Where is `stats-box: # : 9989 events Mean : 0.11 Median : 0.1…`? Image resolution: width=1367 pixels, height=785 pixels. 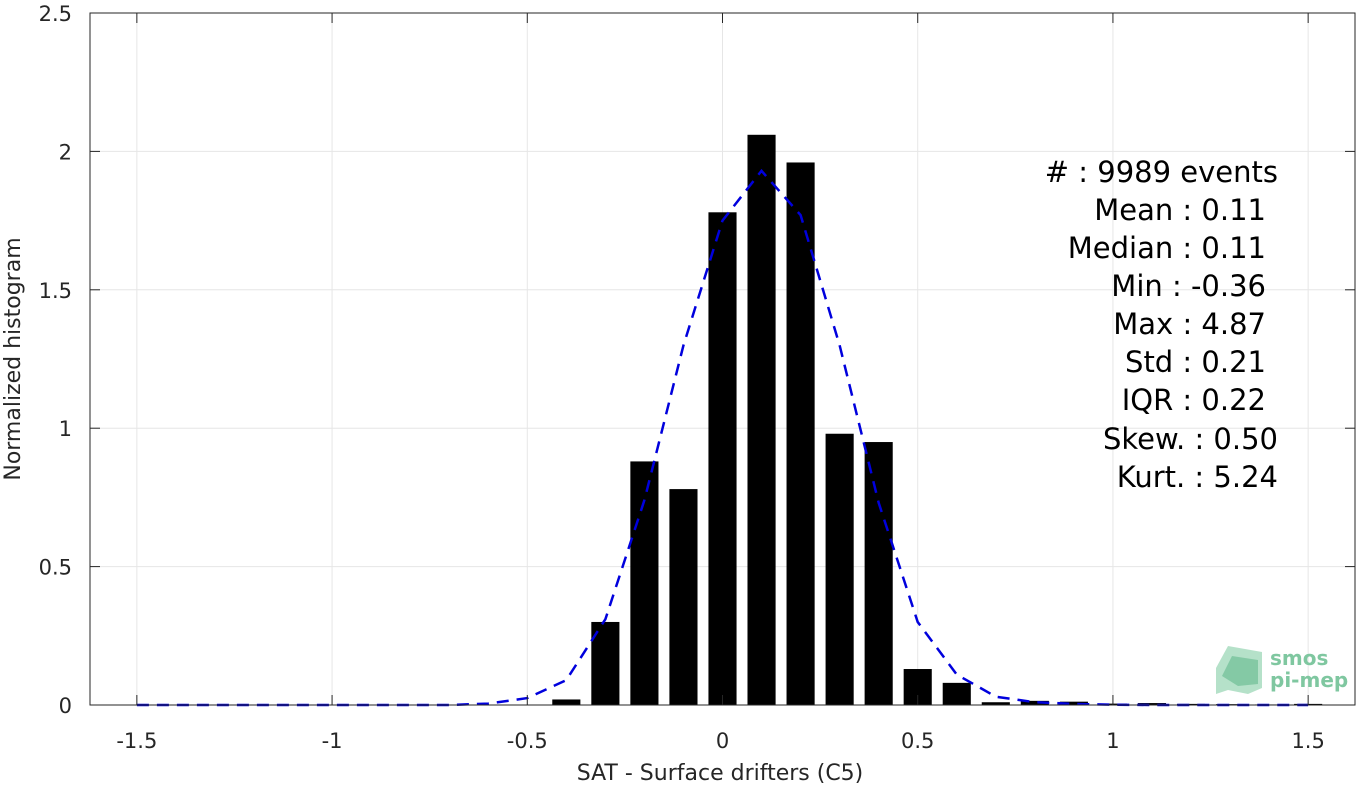
stats-box: # : 9989 events Mean : 0.11 Median : 0.1… is located at coordinates (1161, 324).